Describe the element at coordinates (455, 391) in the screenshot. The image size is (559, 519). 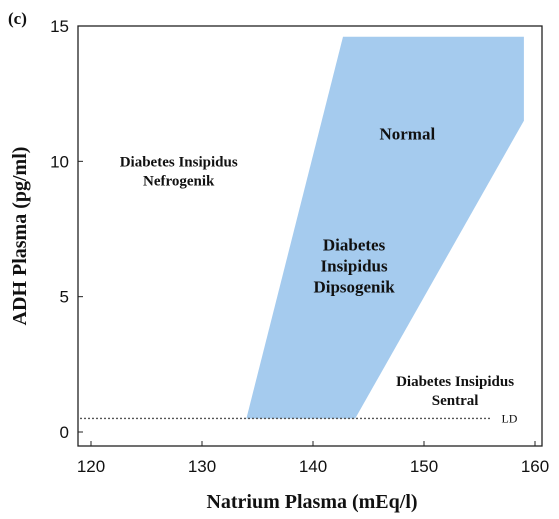
I see `region-annotation: Diabetes Insipidus Sentral` at that location.